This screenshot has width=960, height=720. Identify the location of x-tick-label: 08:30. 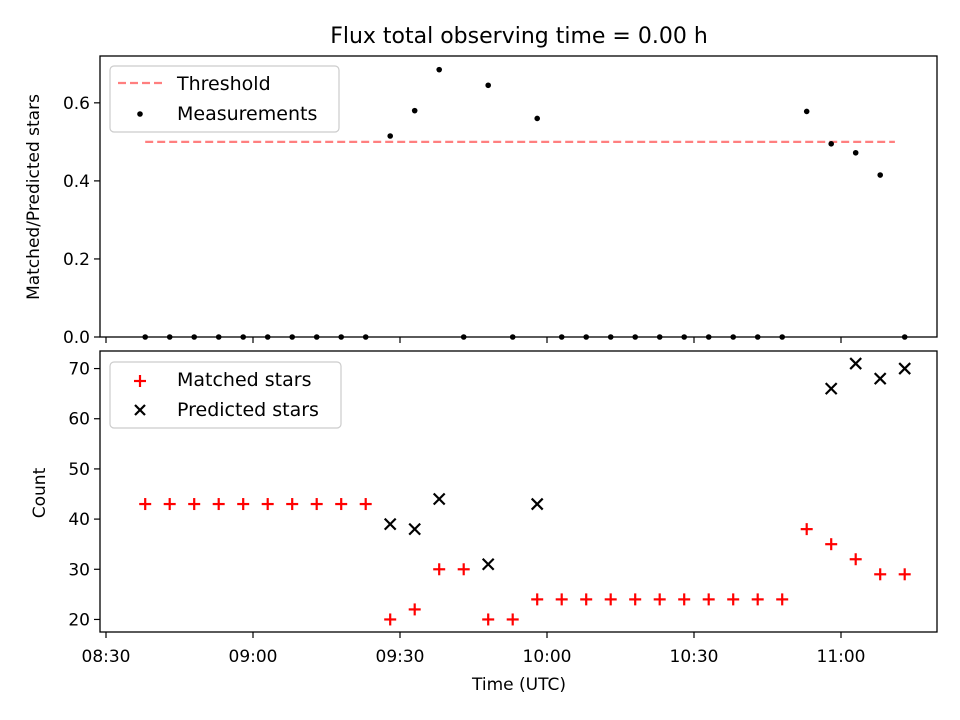
(106, 657).